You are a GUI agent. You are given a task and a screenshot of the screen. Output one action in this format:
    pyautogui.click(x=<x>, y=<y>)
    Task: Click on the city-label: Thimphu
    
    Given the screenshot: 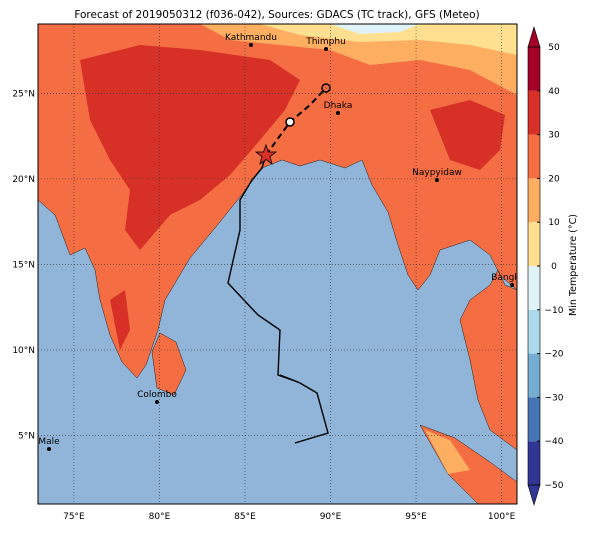 What is the action you would take?
    pyautogui.click(x=325, y=42)
    